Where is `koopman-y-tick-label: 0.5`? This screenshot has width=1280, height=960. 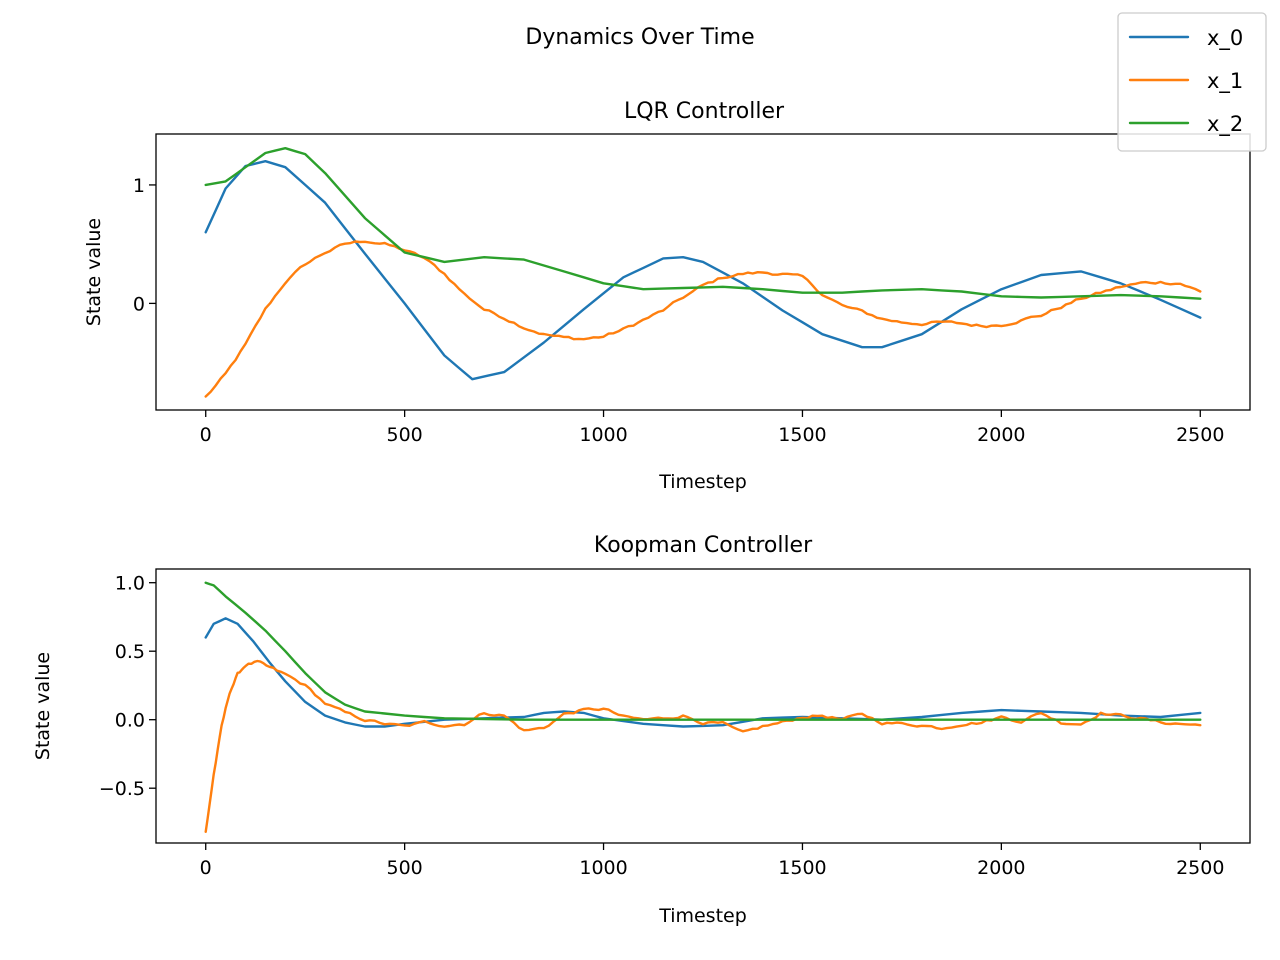
koopman-y-tick-label: 0.5 is located at coordinates (130, 652).